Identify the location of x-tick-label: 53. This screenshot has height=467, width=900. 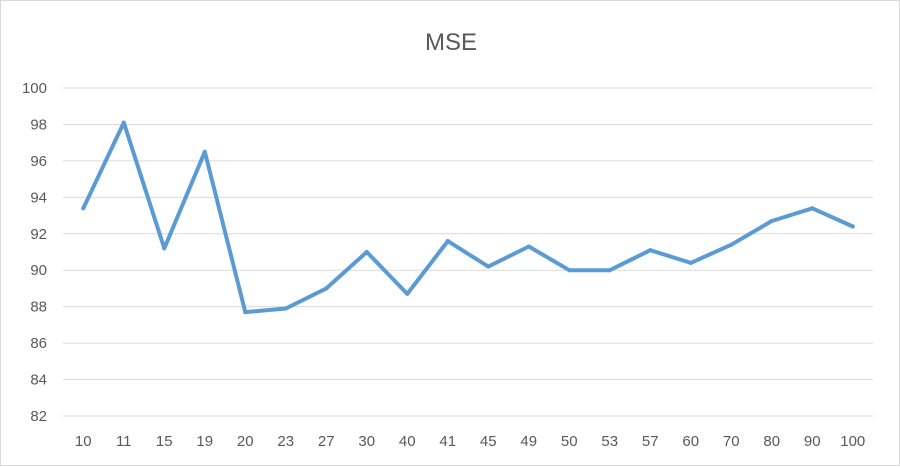
(609, 441).